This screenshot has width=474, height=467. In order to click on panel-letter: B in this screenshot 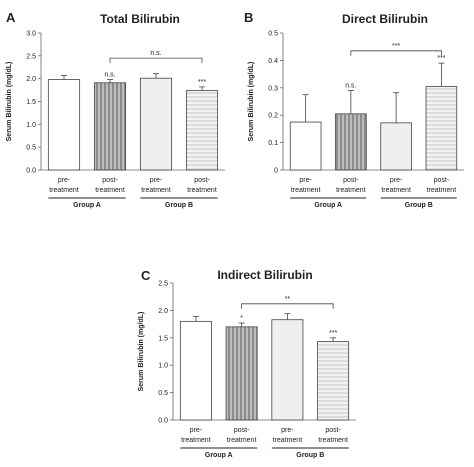, I will do `click(248, 17)`.